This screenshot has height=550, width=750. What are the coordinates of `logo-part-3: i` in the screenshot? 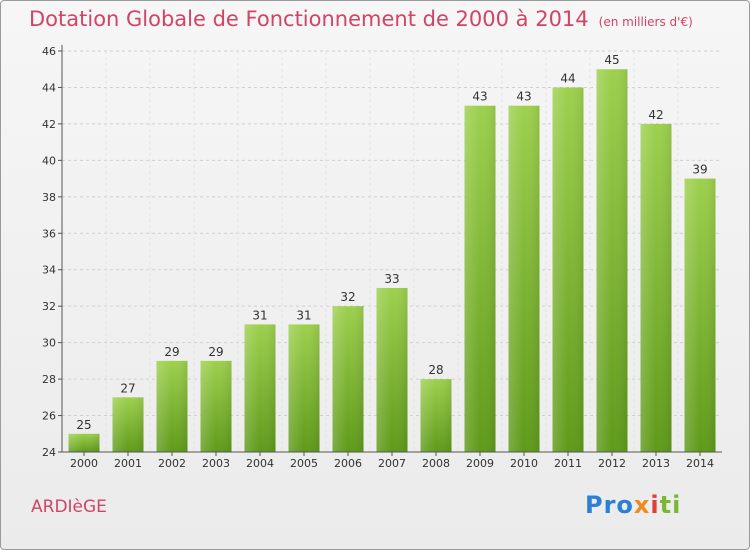 It's located at (655, 505).